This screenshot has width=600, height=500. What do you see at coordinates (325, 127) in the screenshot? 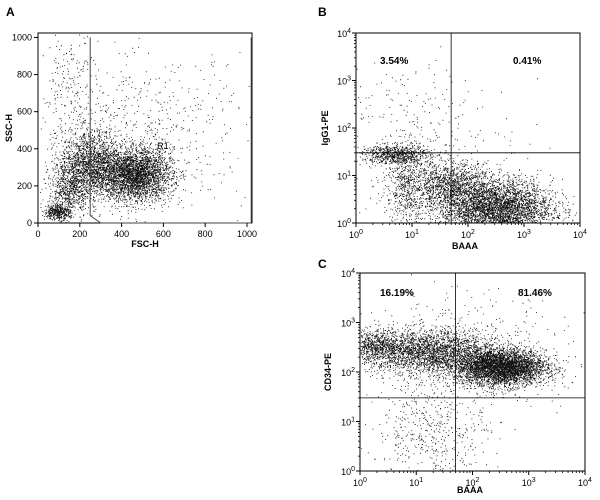
I see `panel-b-ylabel: IgG1-PE` at bounding box center [325, 127].